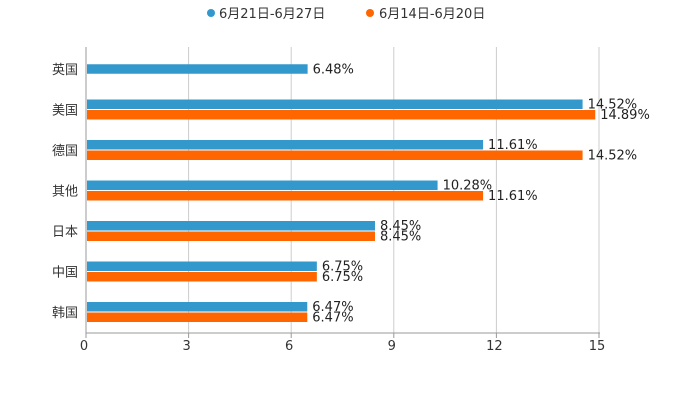 The width and height of the screenshot is (700, 404). Describe the element at coordinates (392, 346) in the screenshot. I see `x-tick-label: 9` at that location.